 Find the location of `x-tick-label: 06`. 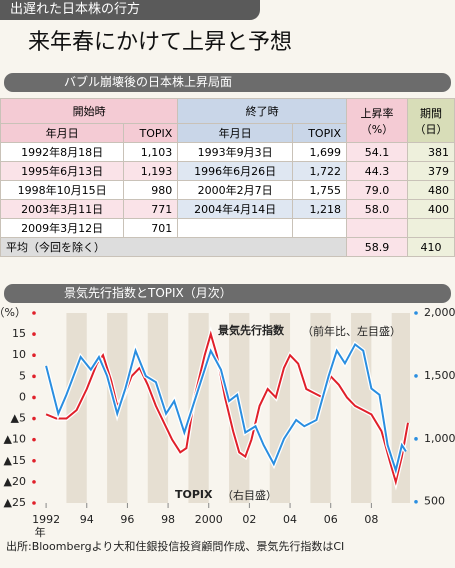

x-tick-label: 06 is located at coordinates (331, 519).